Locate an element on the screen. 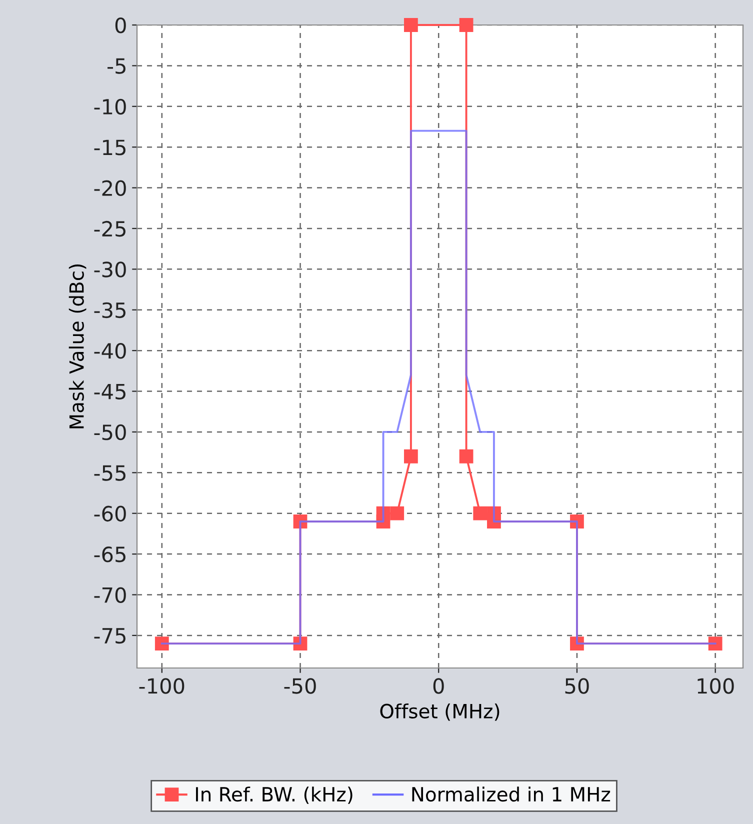  x-tick-label: 0 is located at coordinates (438, 686).